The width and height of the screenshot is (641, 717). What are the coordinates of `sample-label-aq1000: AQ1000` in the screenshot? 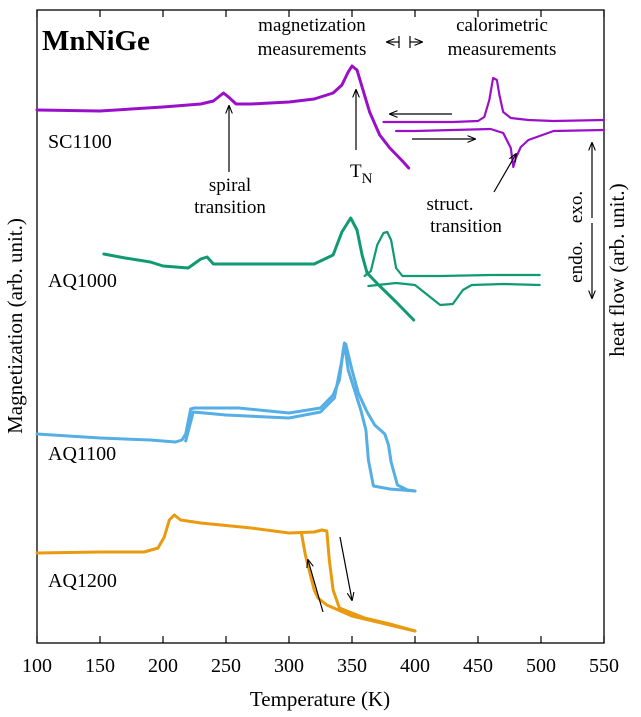 It's located at (82, 281).